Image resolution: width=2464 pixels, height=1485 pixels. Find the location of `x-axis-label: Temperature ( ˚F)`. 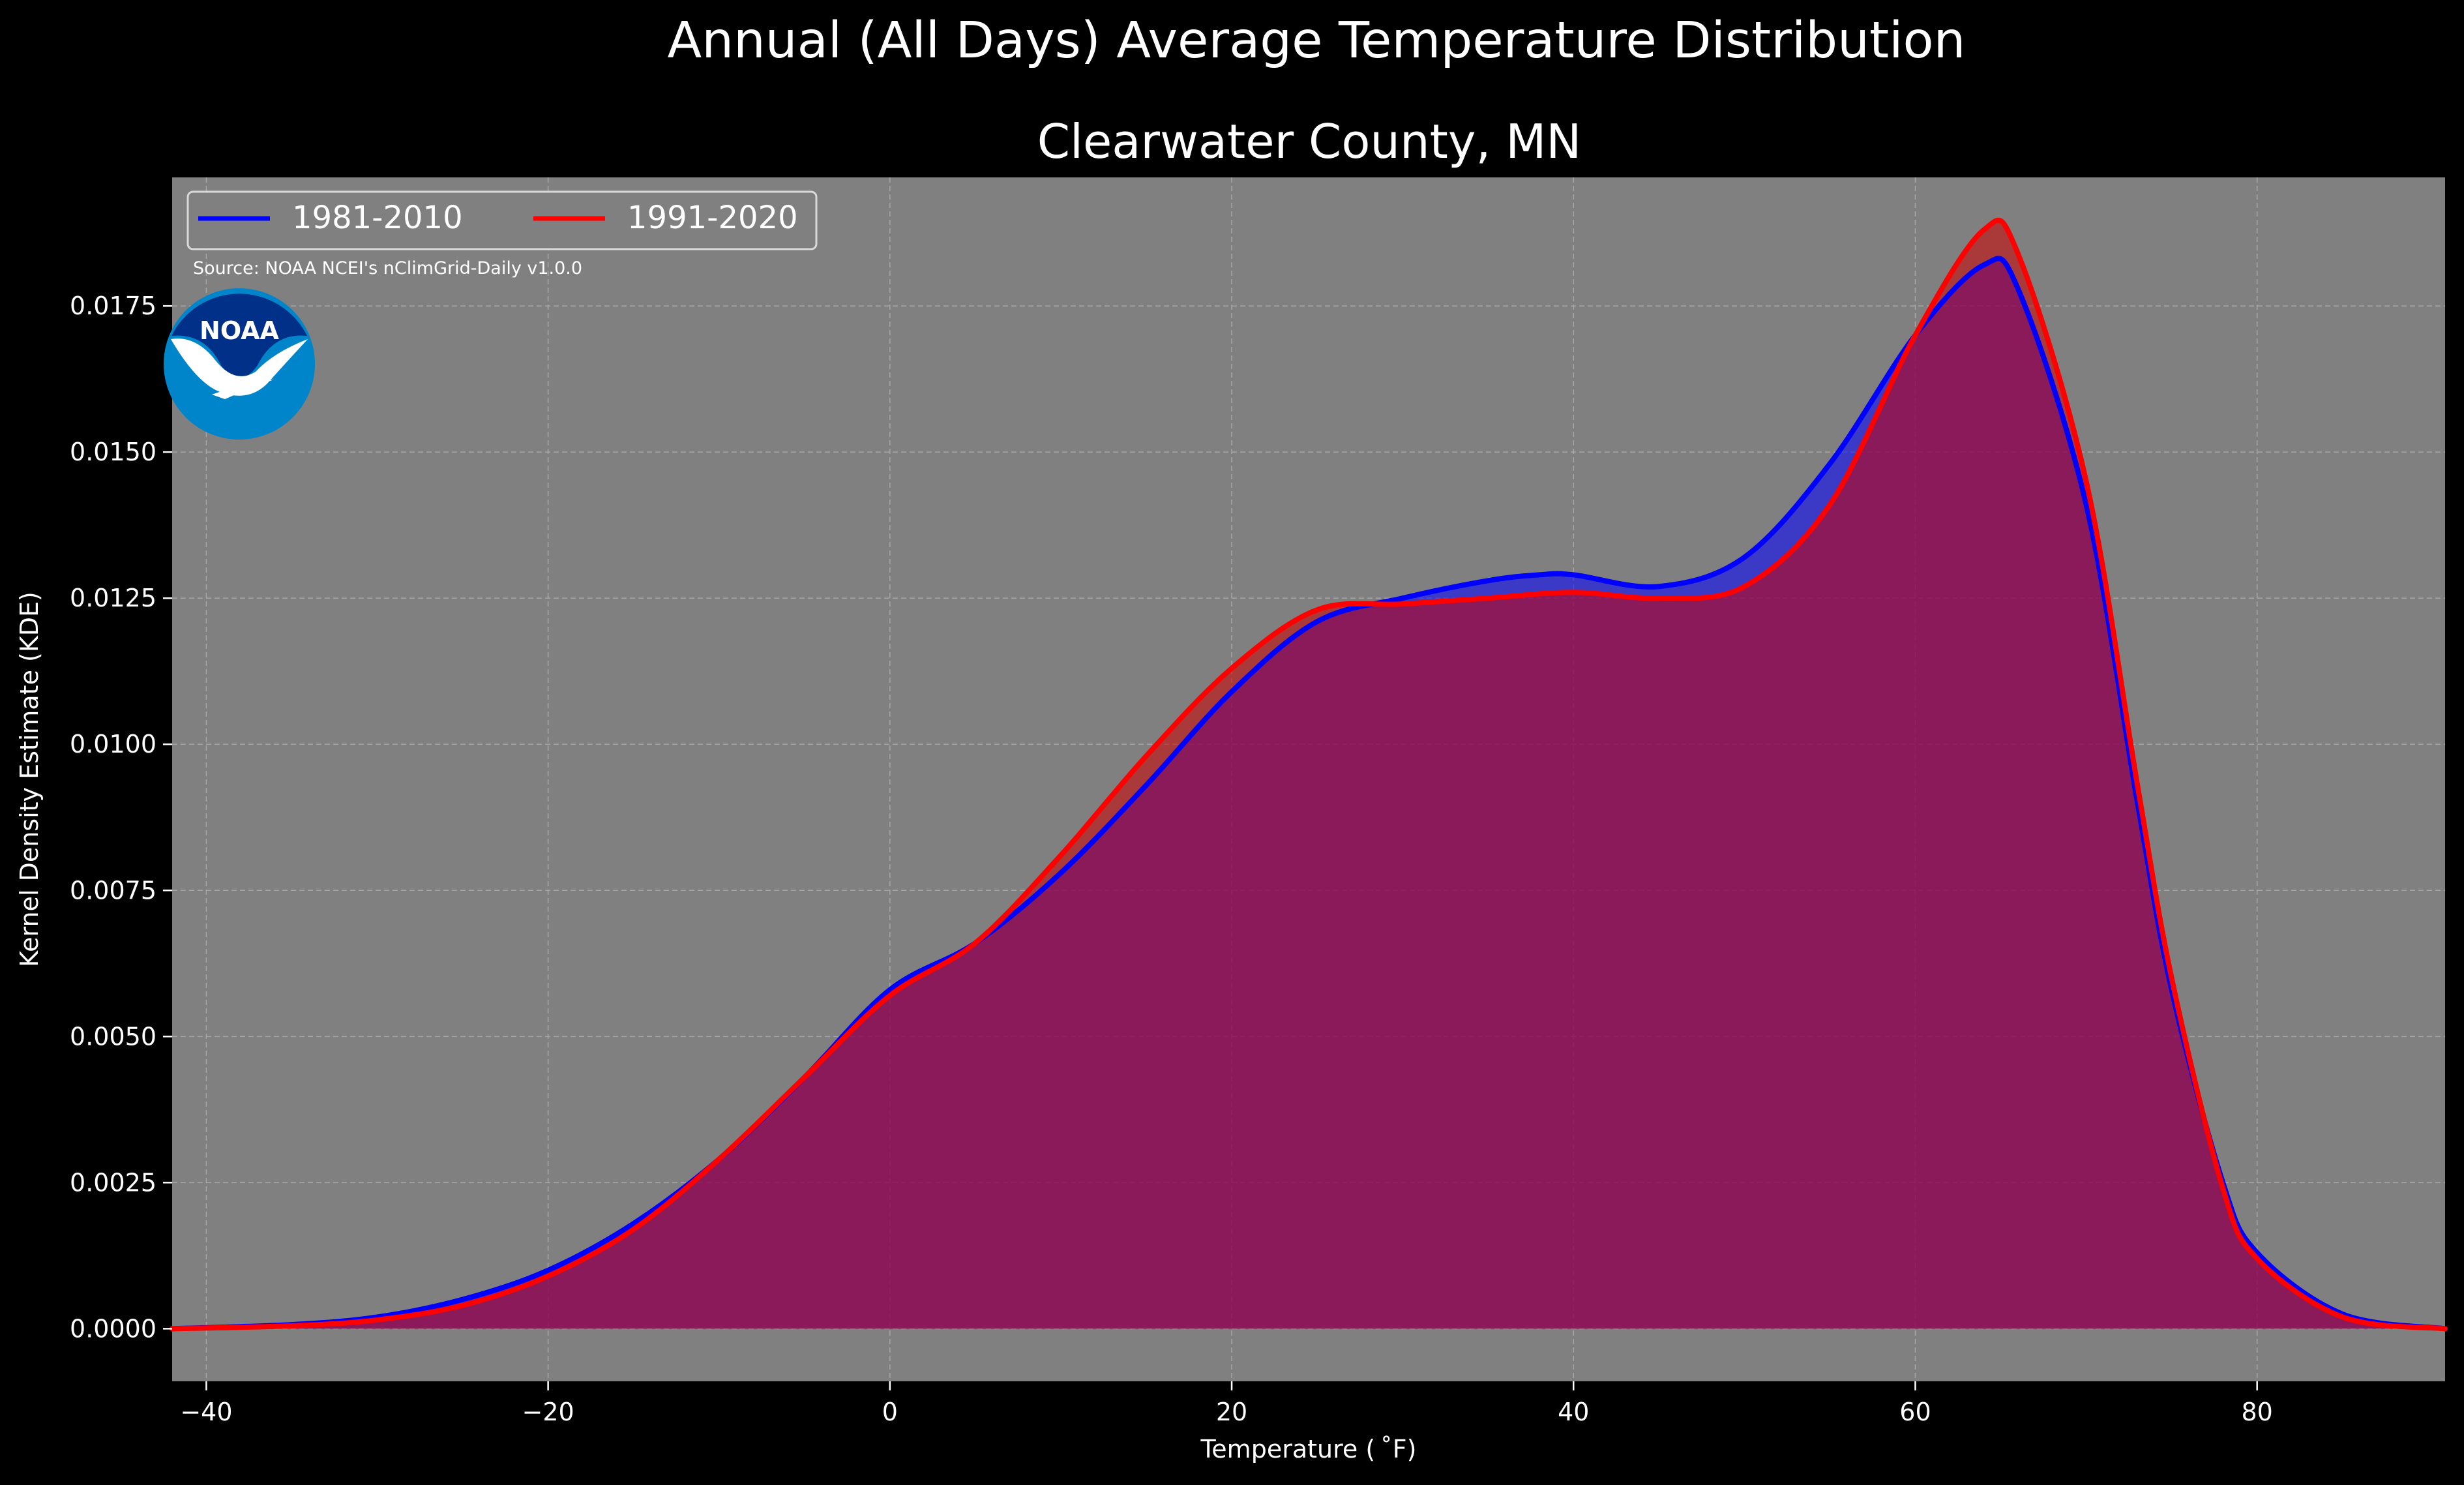

x-axis-label: Temperature ( ˚F) is located at coordinates (1308, 1449).